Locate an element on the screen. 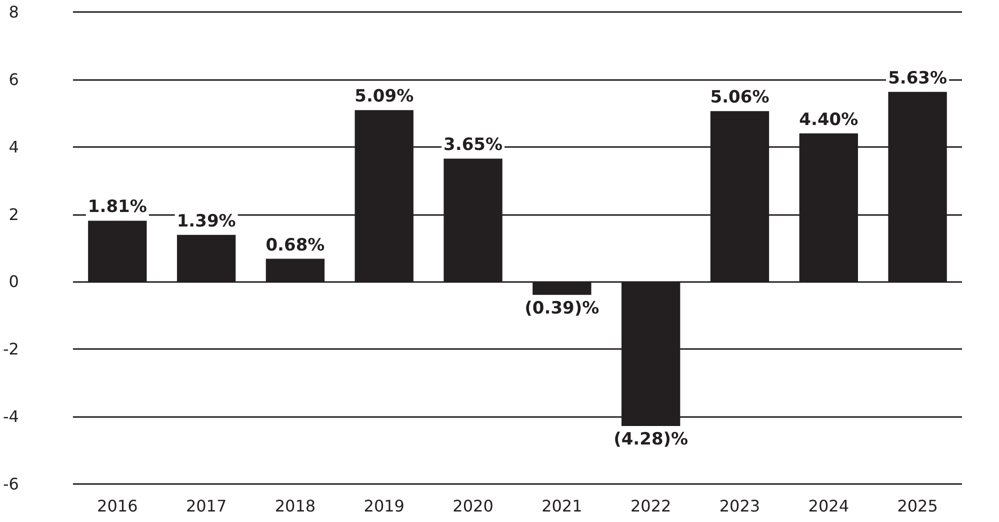 Image resolution: width=999 pixels, height=522 pixels. data-label: 1.81% is located at coordinates (117, 207).